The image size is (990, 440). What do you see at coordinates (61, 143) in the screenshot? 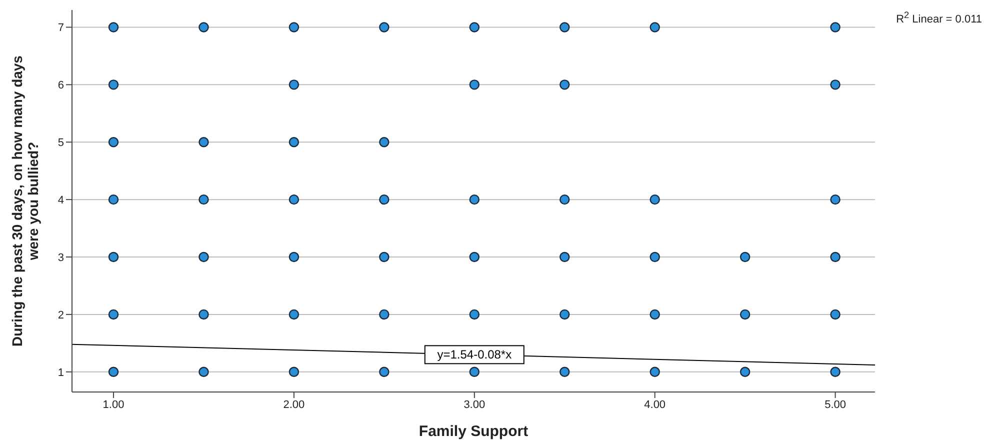
I see `y-tick-label: 5` at bounding box center [61, 143].